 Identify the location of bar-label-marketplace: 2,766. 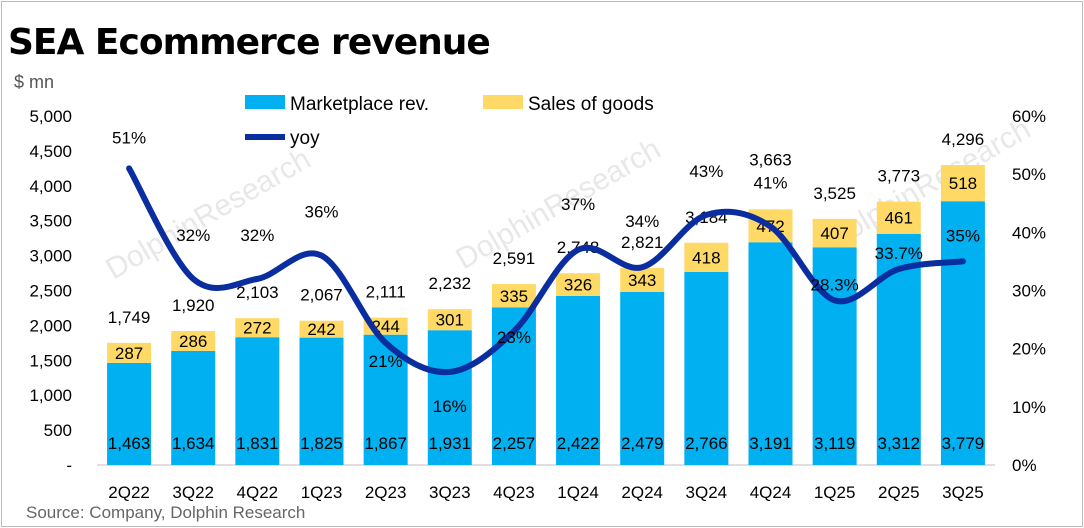
(706, 443).